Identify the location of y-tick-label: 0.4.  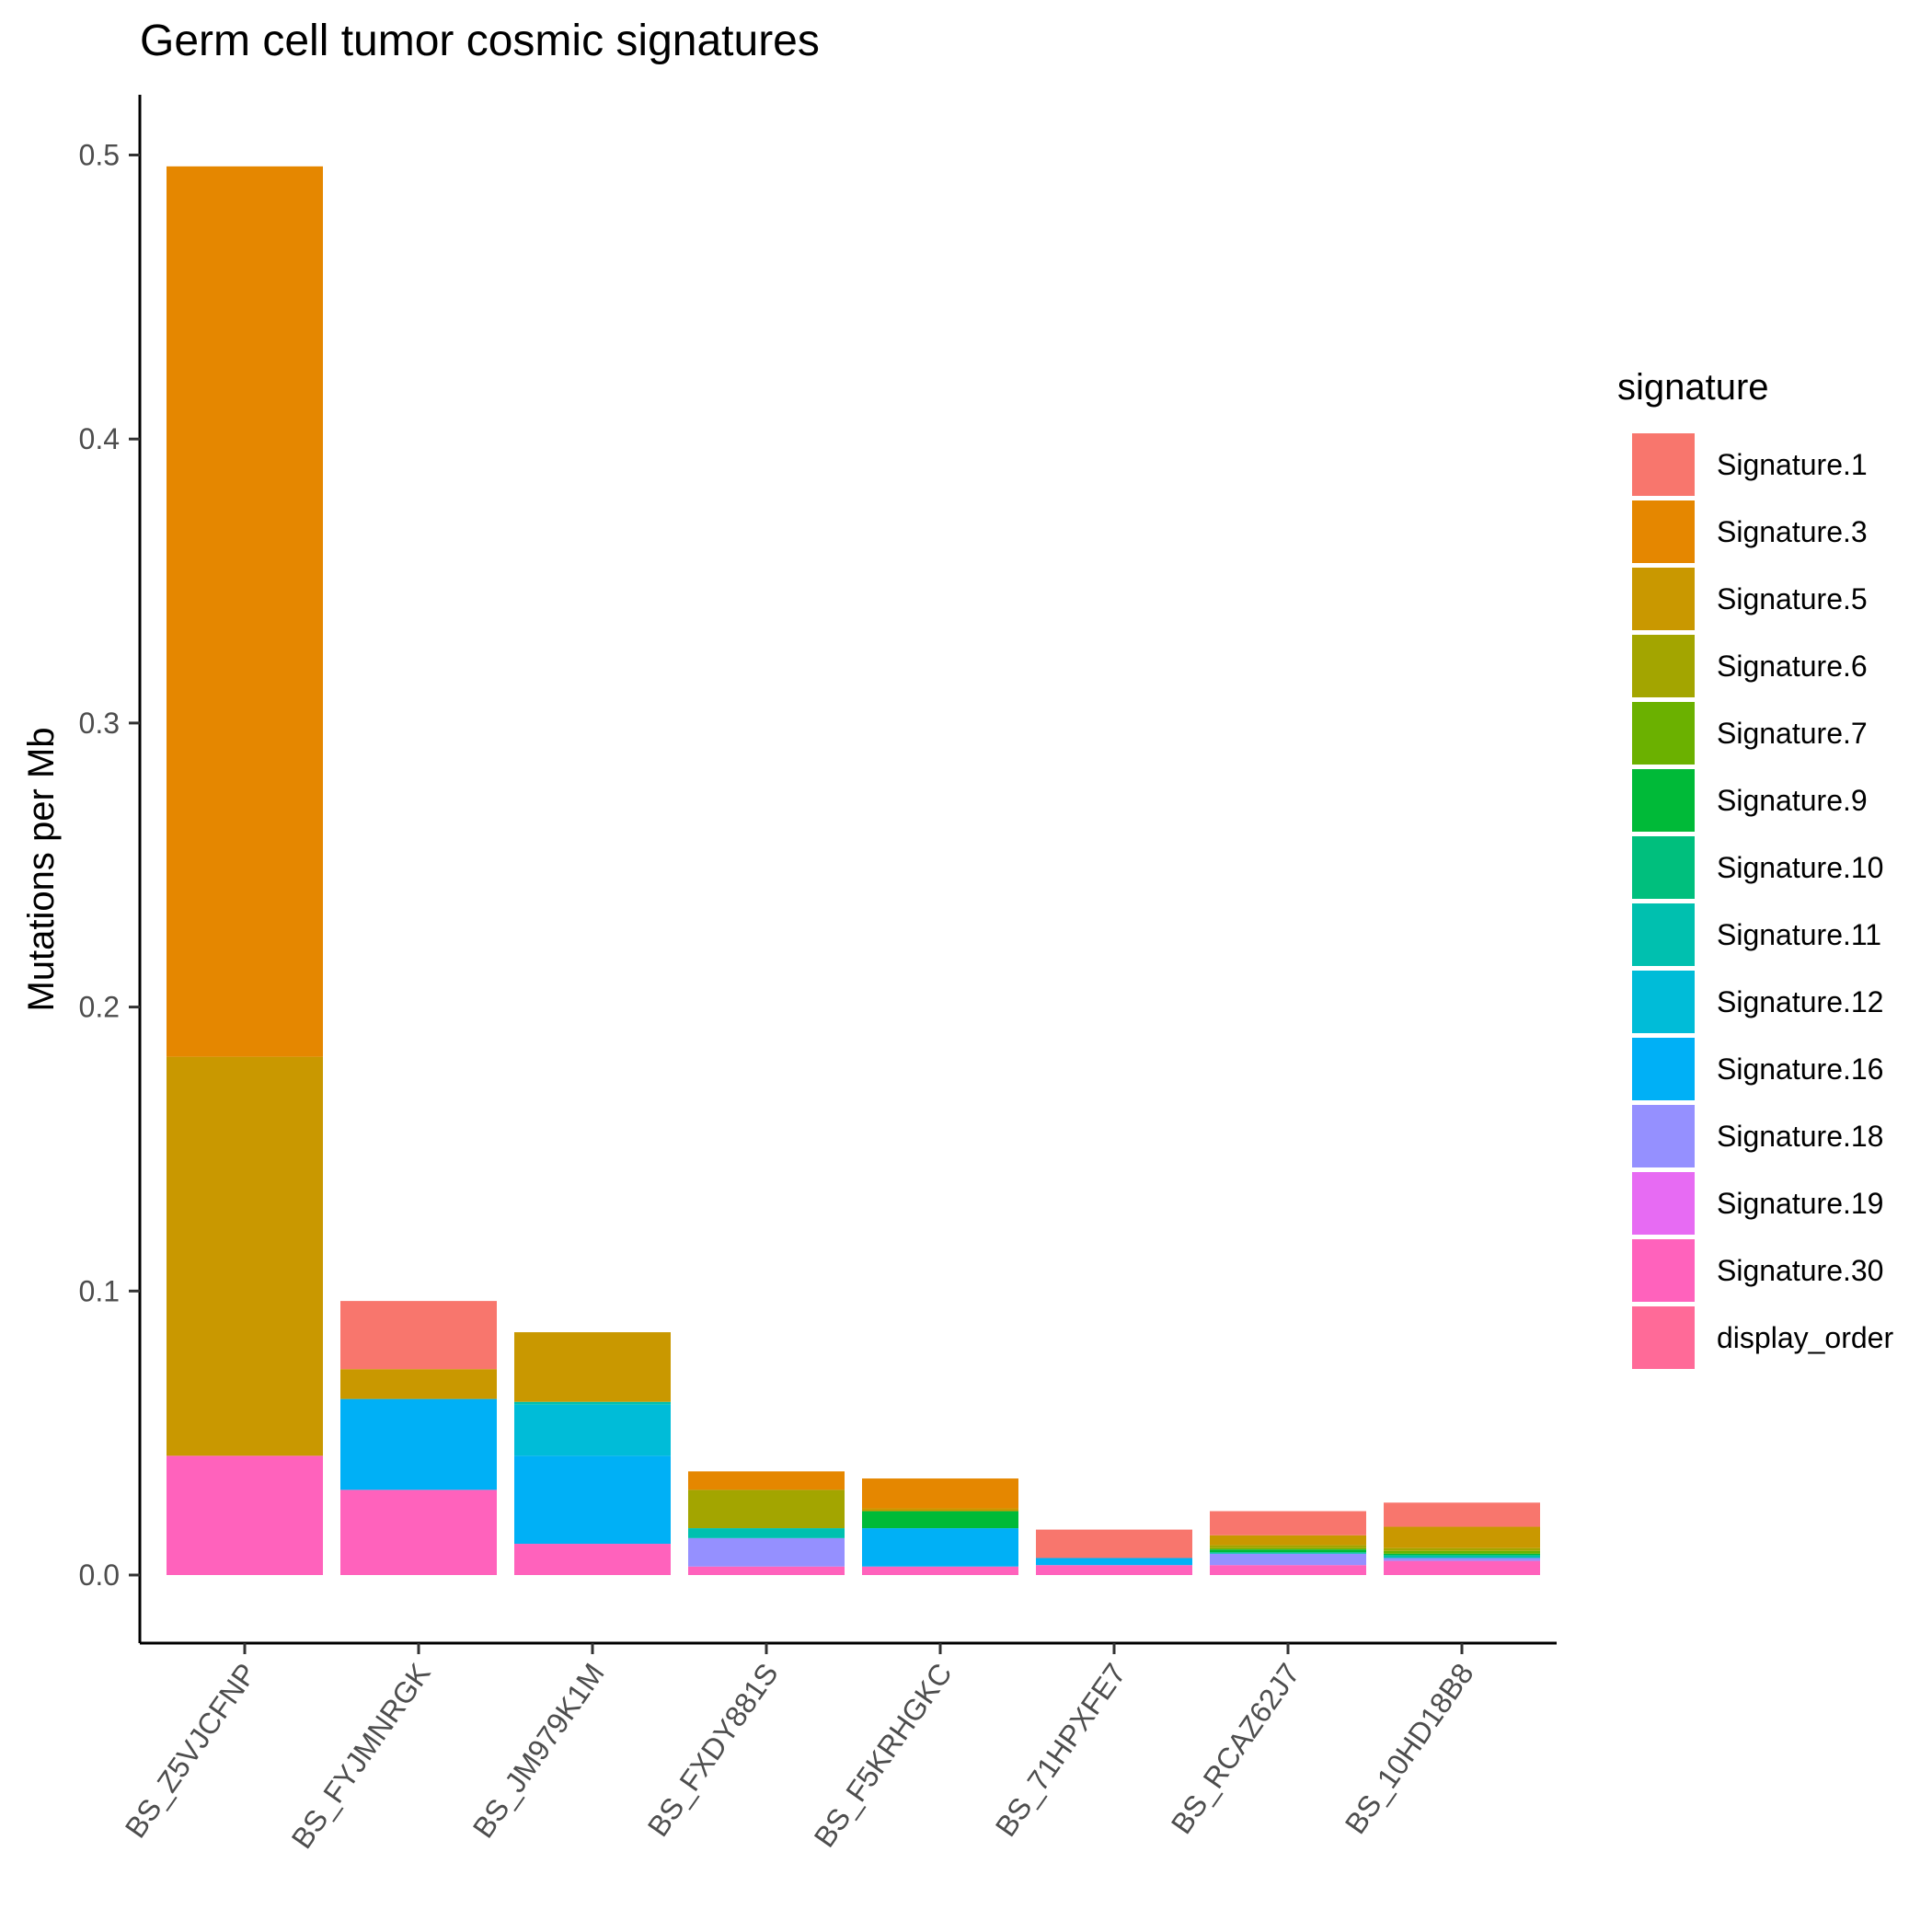
(99, 438).